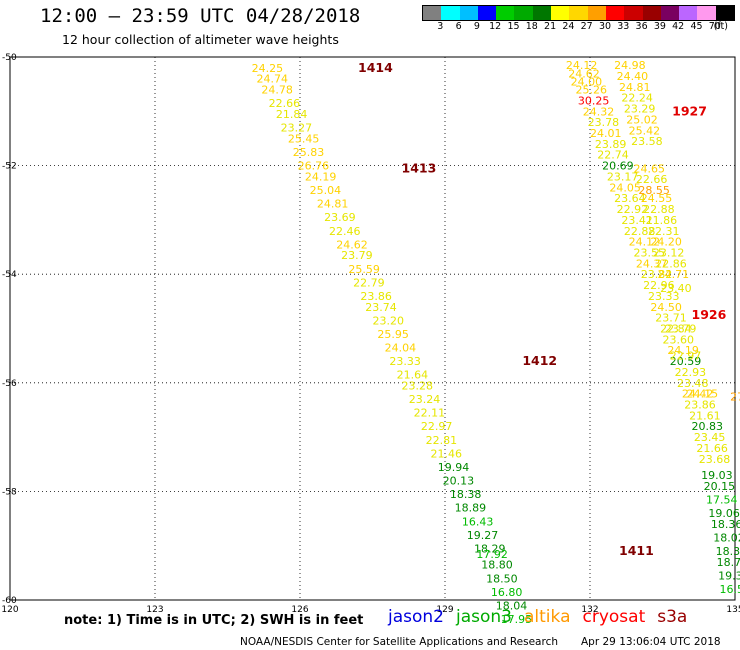 The width and height of the screenshot is (740, 650). I want to click on wave-height-value: 22.81, so click(442, 440).